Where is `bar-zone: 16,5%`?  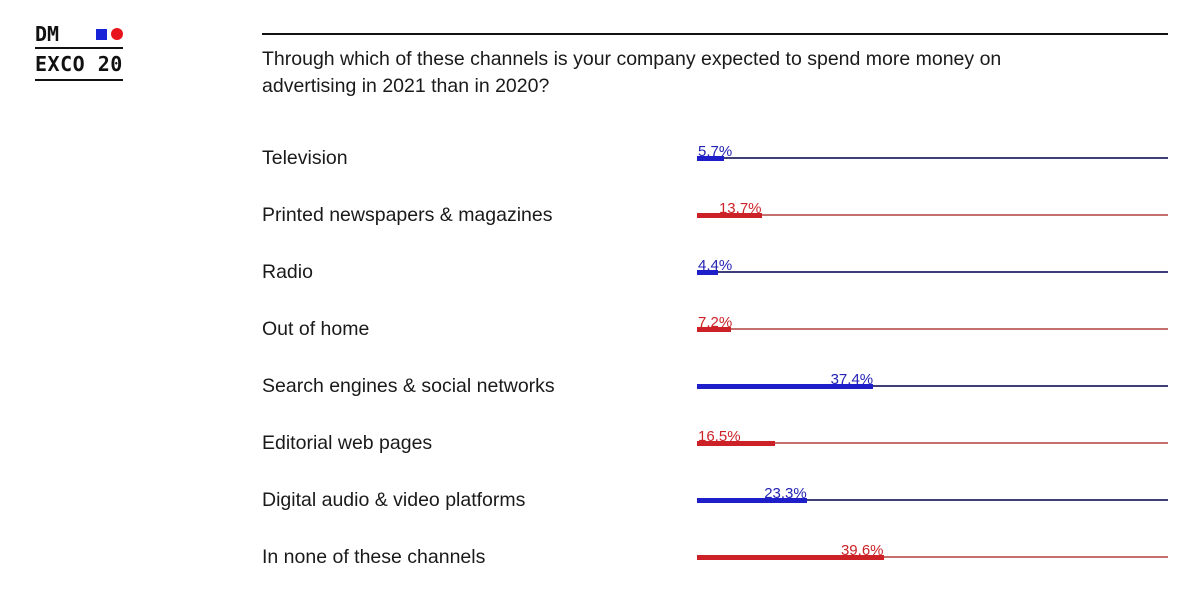 bar-zone: 16,5% is located at coordinates (932, 442).